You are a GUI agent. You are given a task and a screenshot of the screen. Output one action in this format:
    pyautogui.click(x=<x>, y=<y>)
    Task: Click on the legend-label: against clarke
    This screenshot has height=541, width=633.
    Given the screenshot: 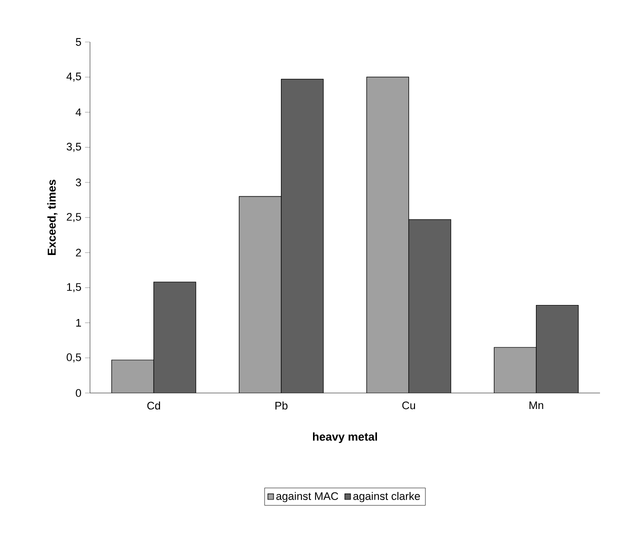 What is the action you would take?
    pyautogui.click(x=386, y=497)
    